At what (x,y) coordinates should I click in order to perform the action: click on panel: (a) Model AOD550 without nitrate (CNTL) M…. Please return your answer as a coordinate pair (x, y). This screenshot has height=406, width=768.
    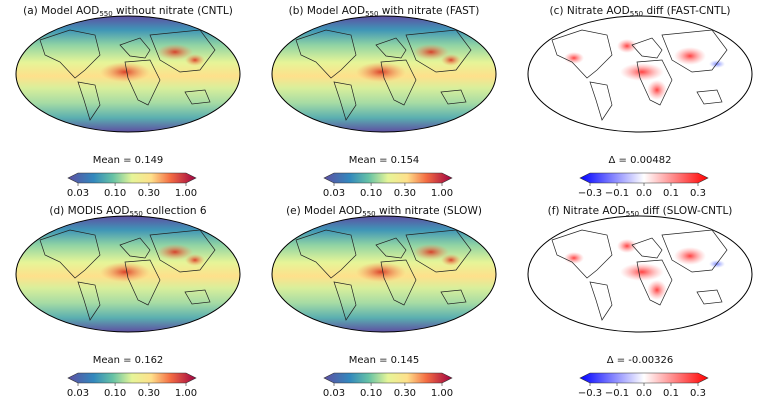
    Looking at the image, I should click on (128, 102).